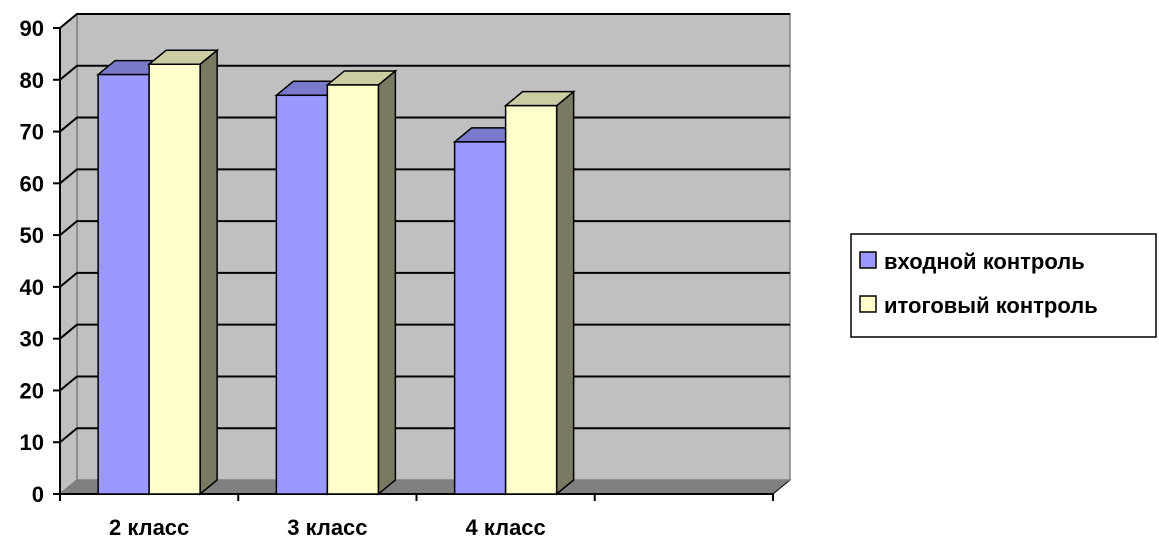 The height and width of the screenshot is (542, 1159). I want to click on y-tick-label-20: 20, so click(32, 390).